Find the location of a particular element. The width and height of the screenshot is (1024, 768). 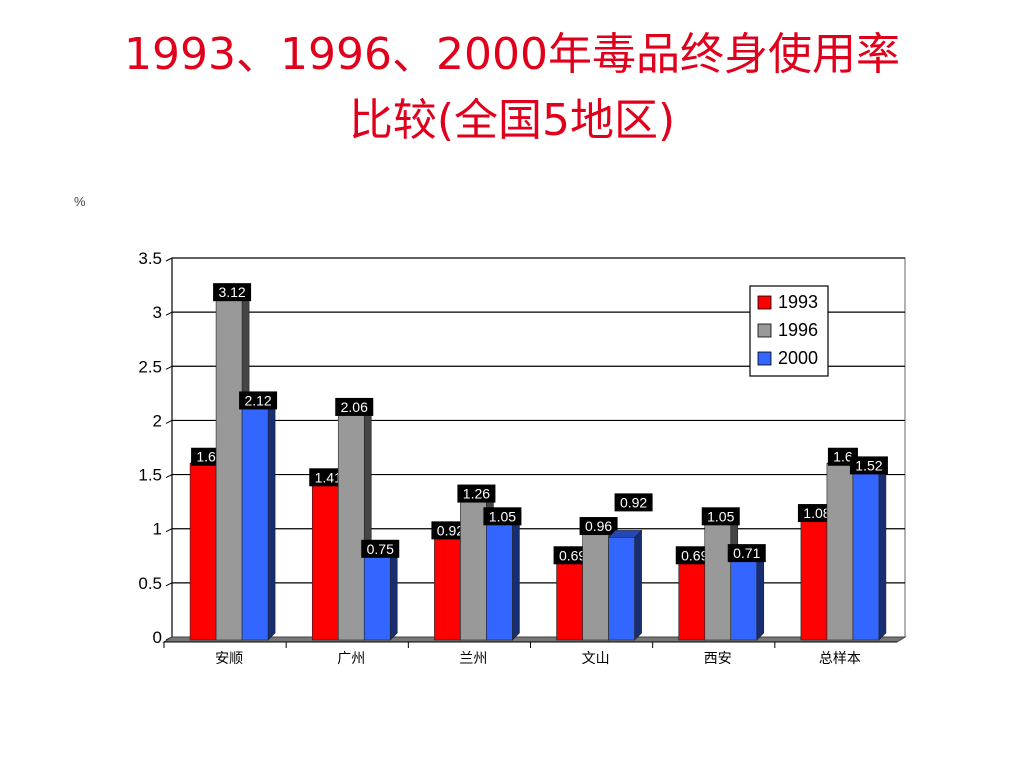

x-tick-label: 广州 is located at coordinates (351, 658).